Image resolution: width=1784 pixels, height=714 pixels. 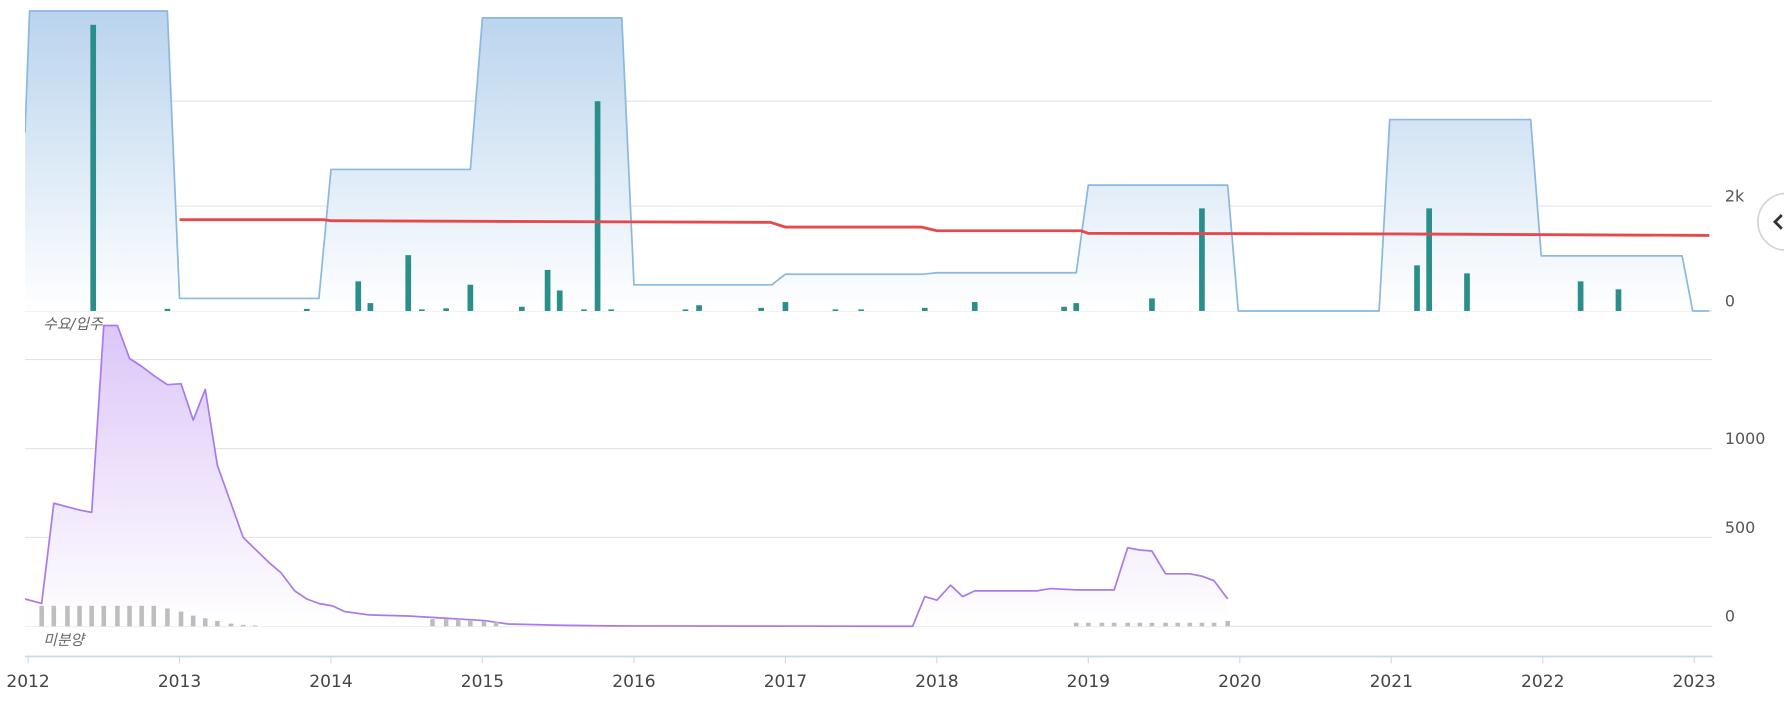 I want to click on nav-circle, so click(x=1770, y=222).